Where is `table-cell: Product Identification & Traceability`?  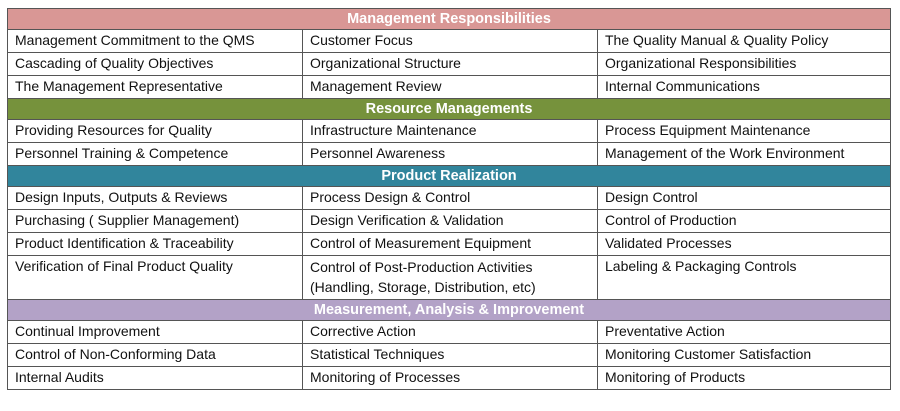 table-cell: Product Identification & Traceability is located at coordinates (155, 244).